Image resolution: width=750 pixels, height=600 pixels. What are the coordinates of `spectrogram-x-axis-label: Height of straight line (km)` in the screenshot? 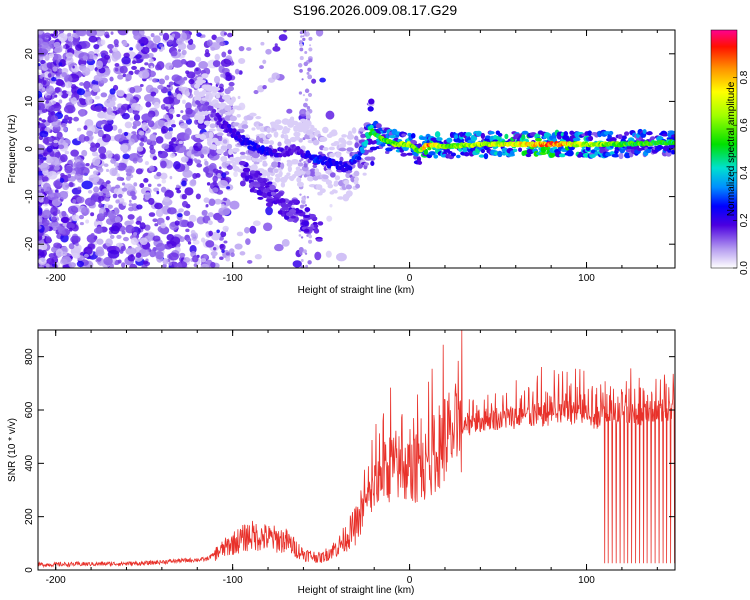 It's located at (356, 290).